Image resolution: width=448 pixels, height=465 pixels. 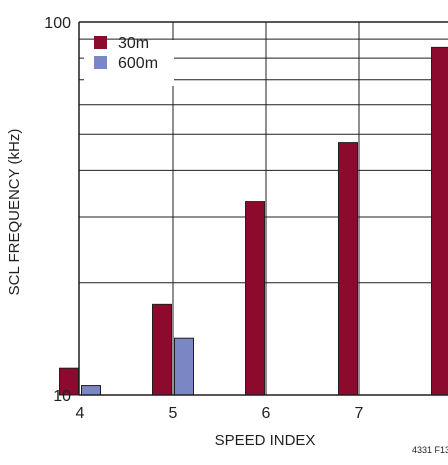 I want to click on x-tick-label-7: 7, so click(x=359, y=413).